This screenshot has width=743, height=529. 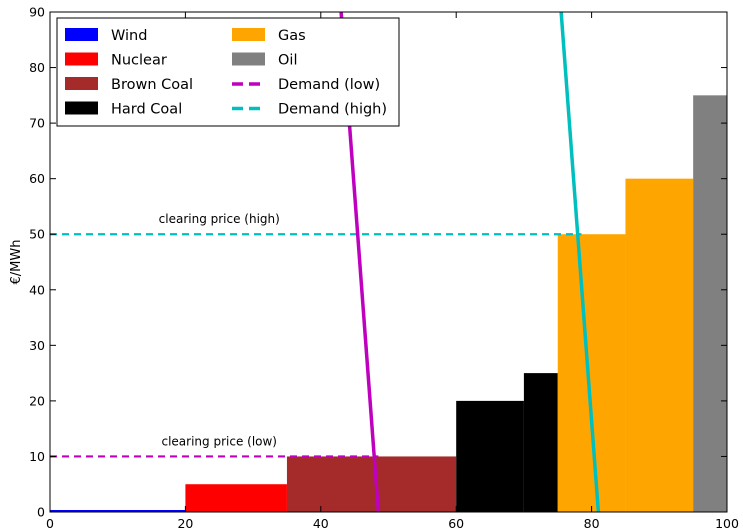 What do you see at coordinates (456, 522) in the screenshot?
I see `x-tick-label: 60` at bounding box center [456, 522].